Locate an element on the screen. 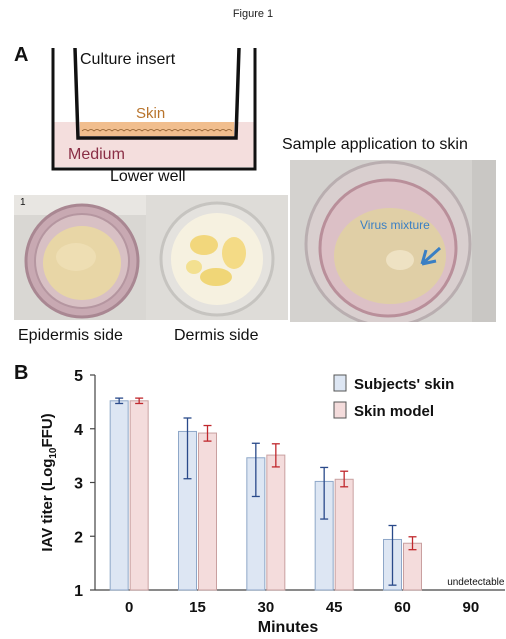 This screenshot has height=639, width=506. legend-label: Subjects' skin is located at coordinates (404, 384).